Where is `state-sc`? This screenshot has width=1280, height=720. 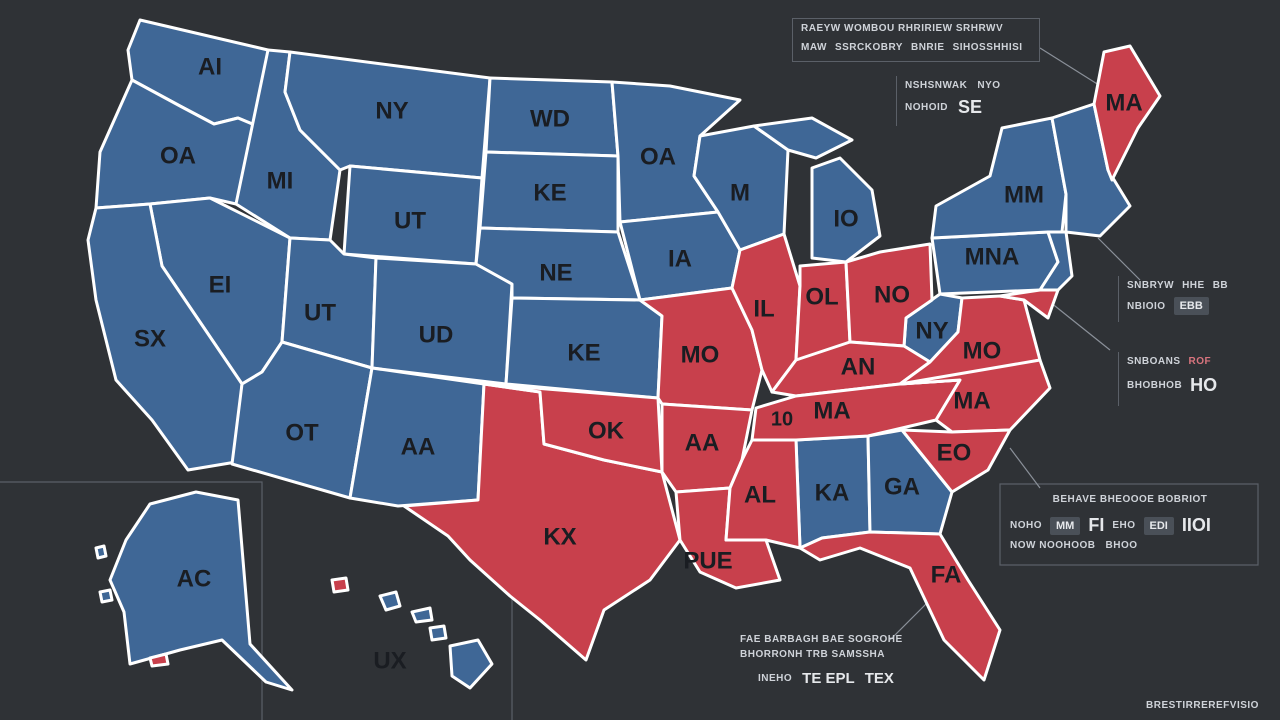
state-sc is located at coordinates (956, 461).